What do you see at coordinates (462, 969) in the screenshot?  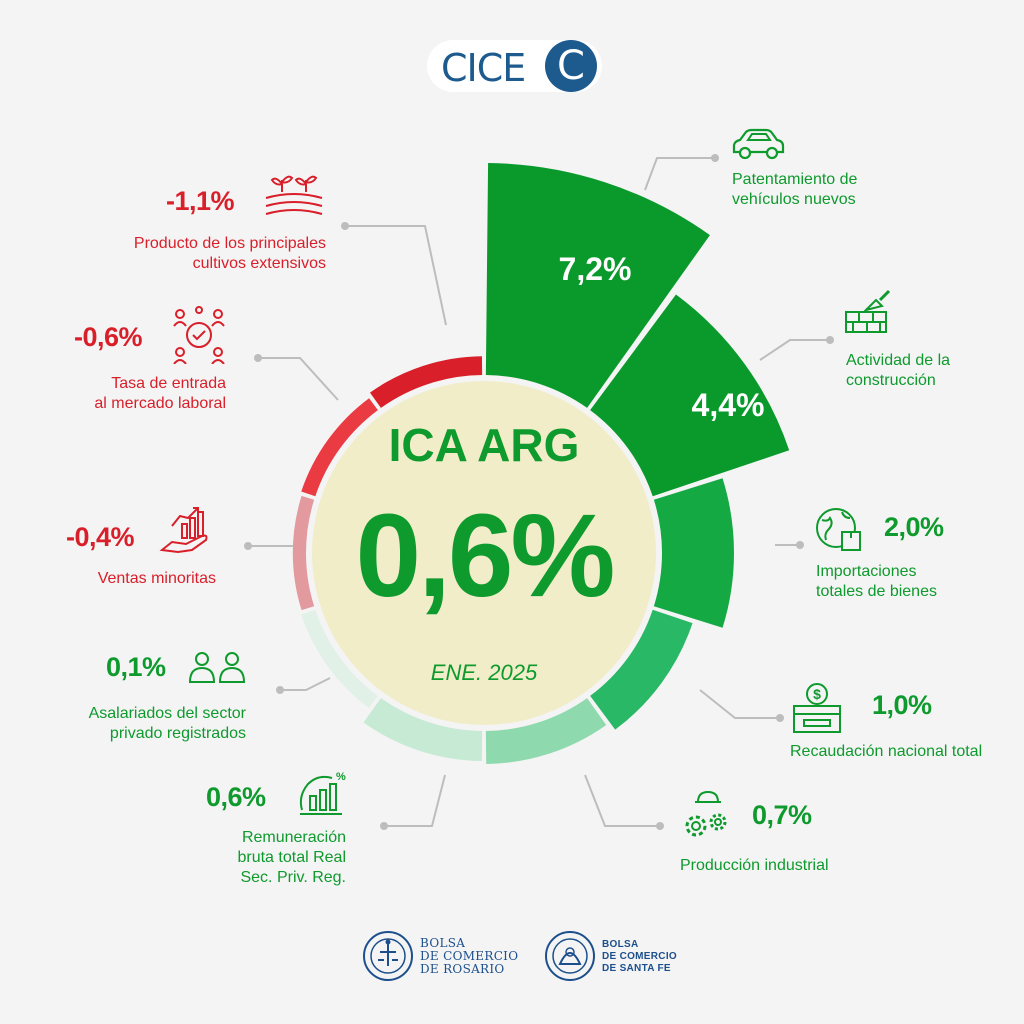 I see `logo-line: DE ROSARIO` at bounding box center [462, 969].